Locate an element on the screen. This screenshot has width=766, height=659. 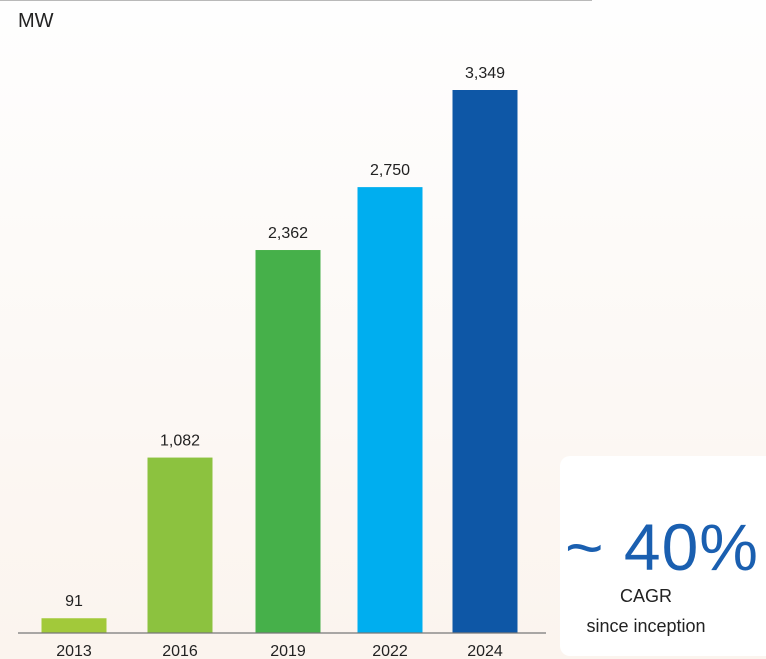
x-tick-2013: 2013 is located at coordinates (74, 651).